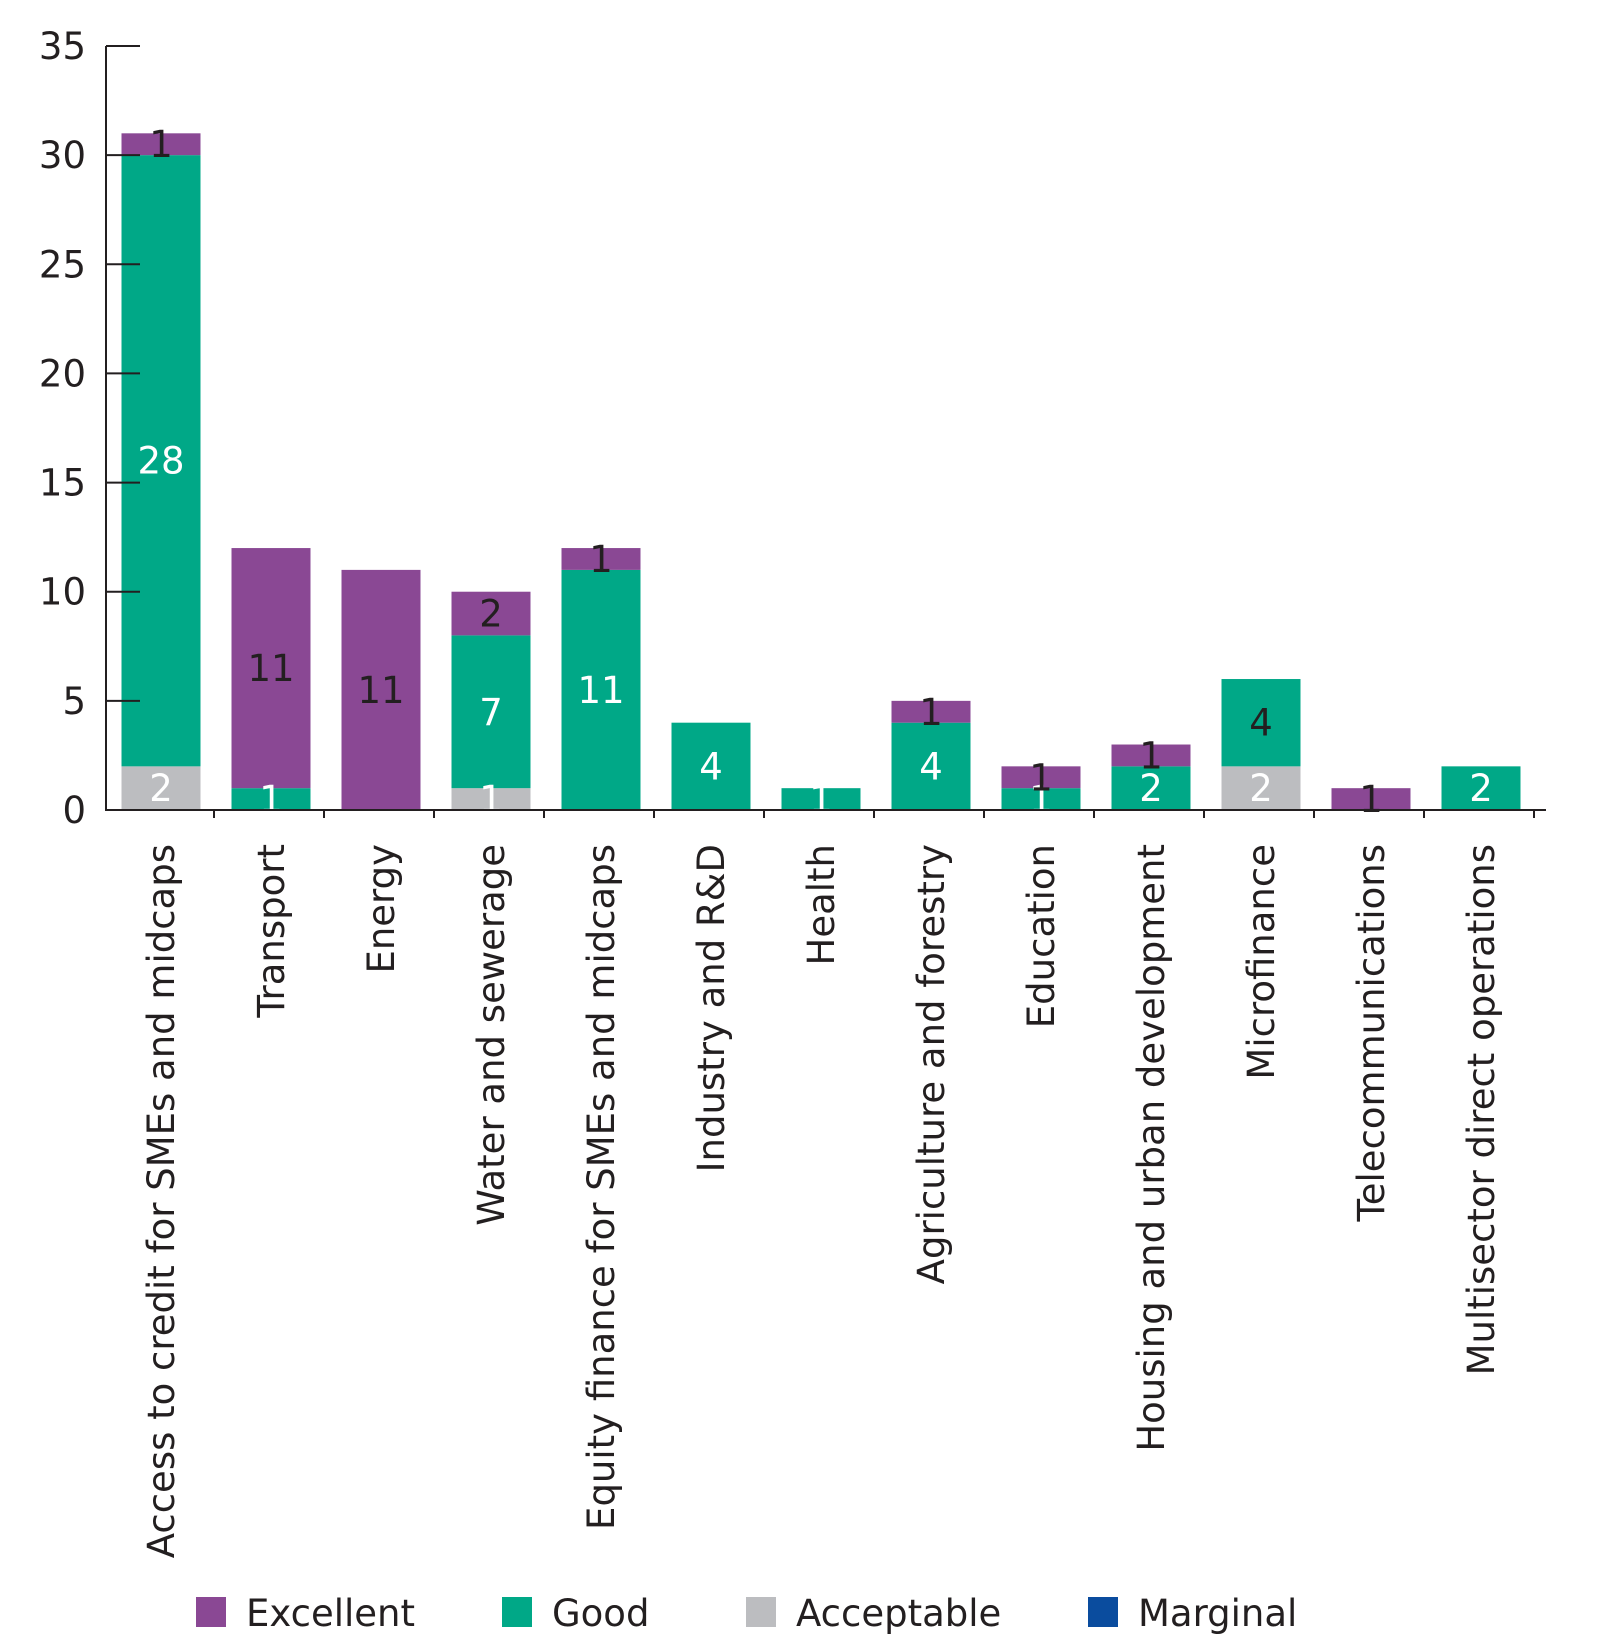 This screenshot has height=1651, width=1600. What do you see at coordinates (1481, 1109) in the screenshot?
I see `x-tick-label-multisector-direct-operations: Multisector direct operations` at bounding box center [1481, 1109].